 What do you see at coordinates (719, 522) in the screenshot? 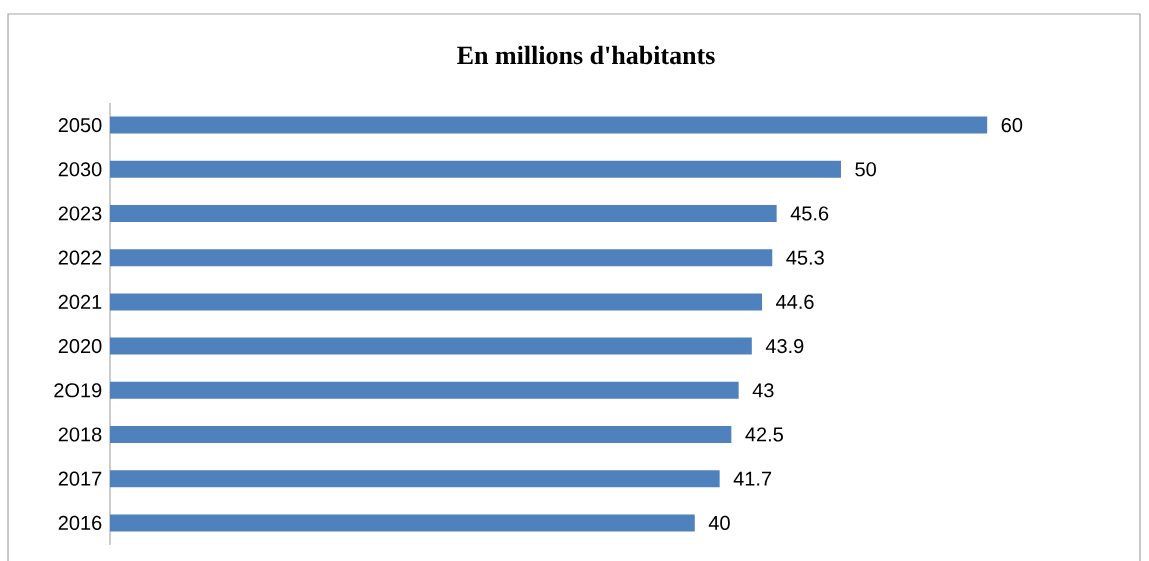
I see `data-label: 40` at bounding box center [719, 522].